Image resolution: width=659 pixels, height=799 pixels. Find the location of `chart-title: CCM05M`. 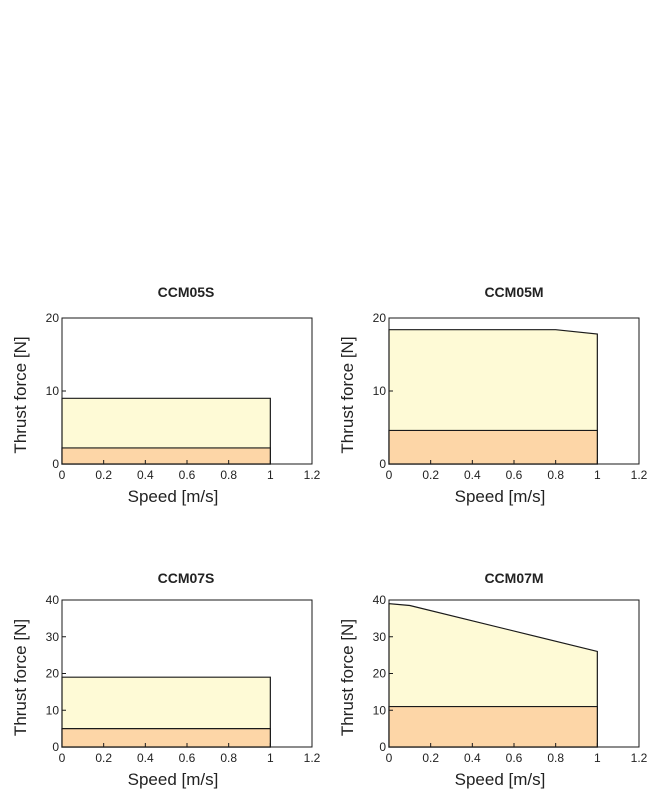

chart-title: CCM05M is located at coordinates (513, 292).